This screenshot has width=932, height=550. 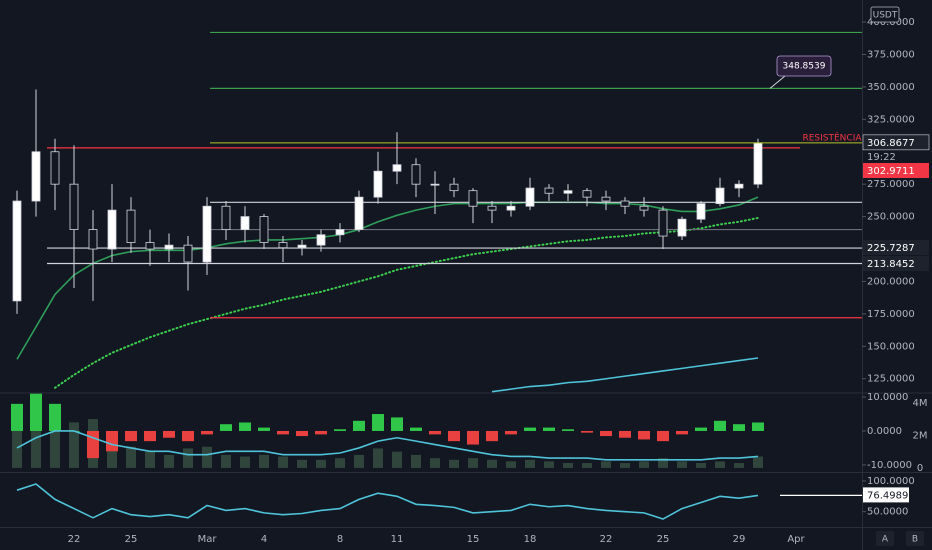 I want to click on x-tick-label: 11, so click(x=397, y=539).